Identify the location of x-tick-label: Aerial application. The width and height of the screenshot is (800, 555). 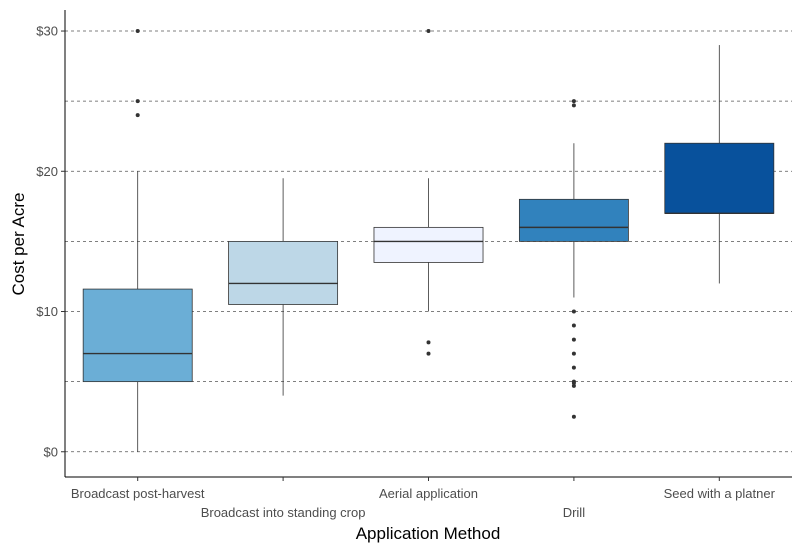
(428, 493).